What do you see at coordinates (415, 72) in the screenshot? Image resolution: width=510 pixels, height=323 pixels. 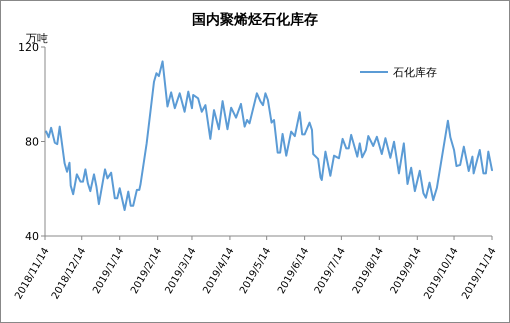 I see `legend-label: 石化库存` at bounding box center [415, 72].